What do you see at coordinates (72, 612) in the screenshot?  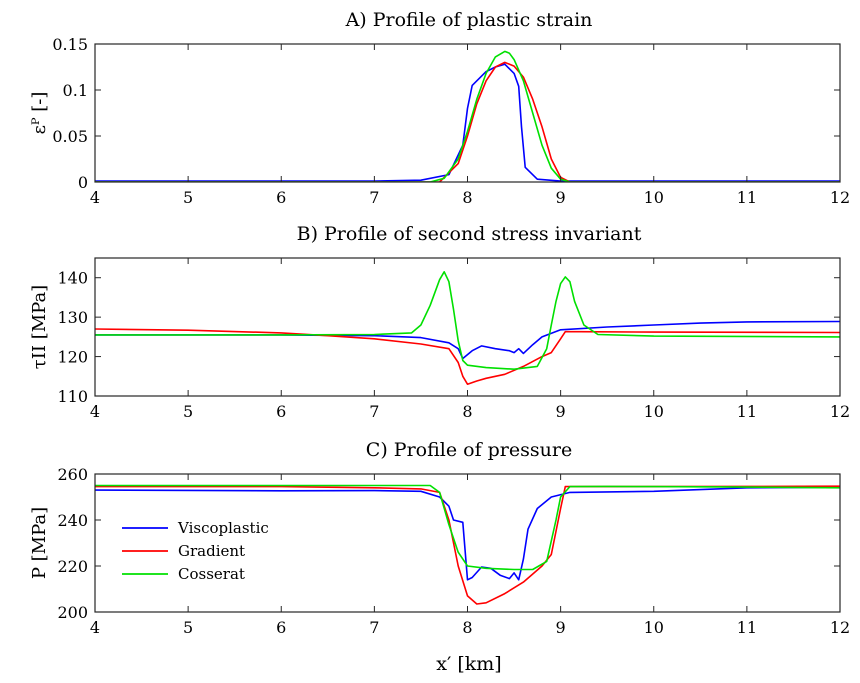 I see `y-tick-label-c: 200` at bounding box center [72, 612].